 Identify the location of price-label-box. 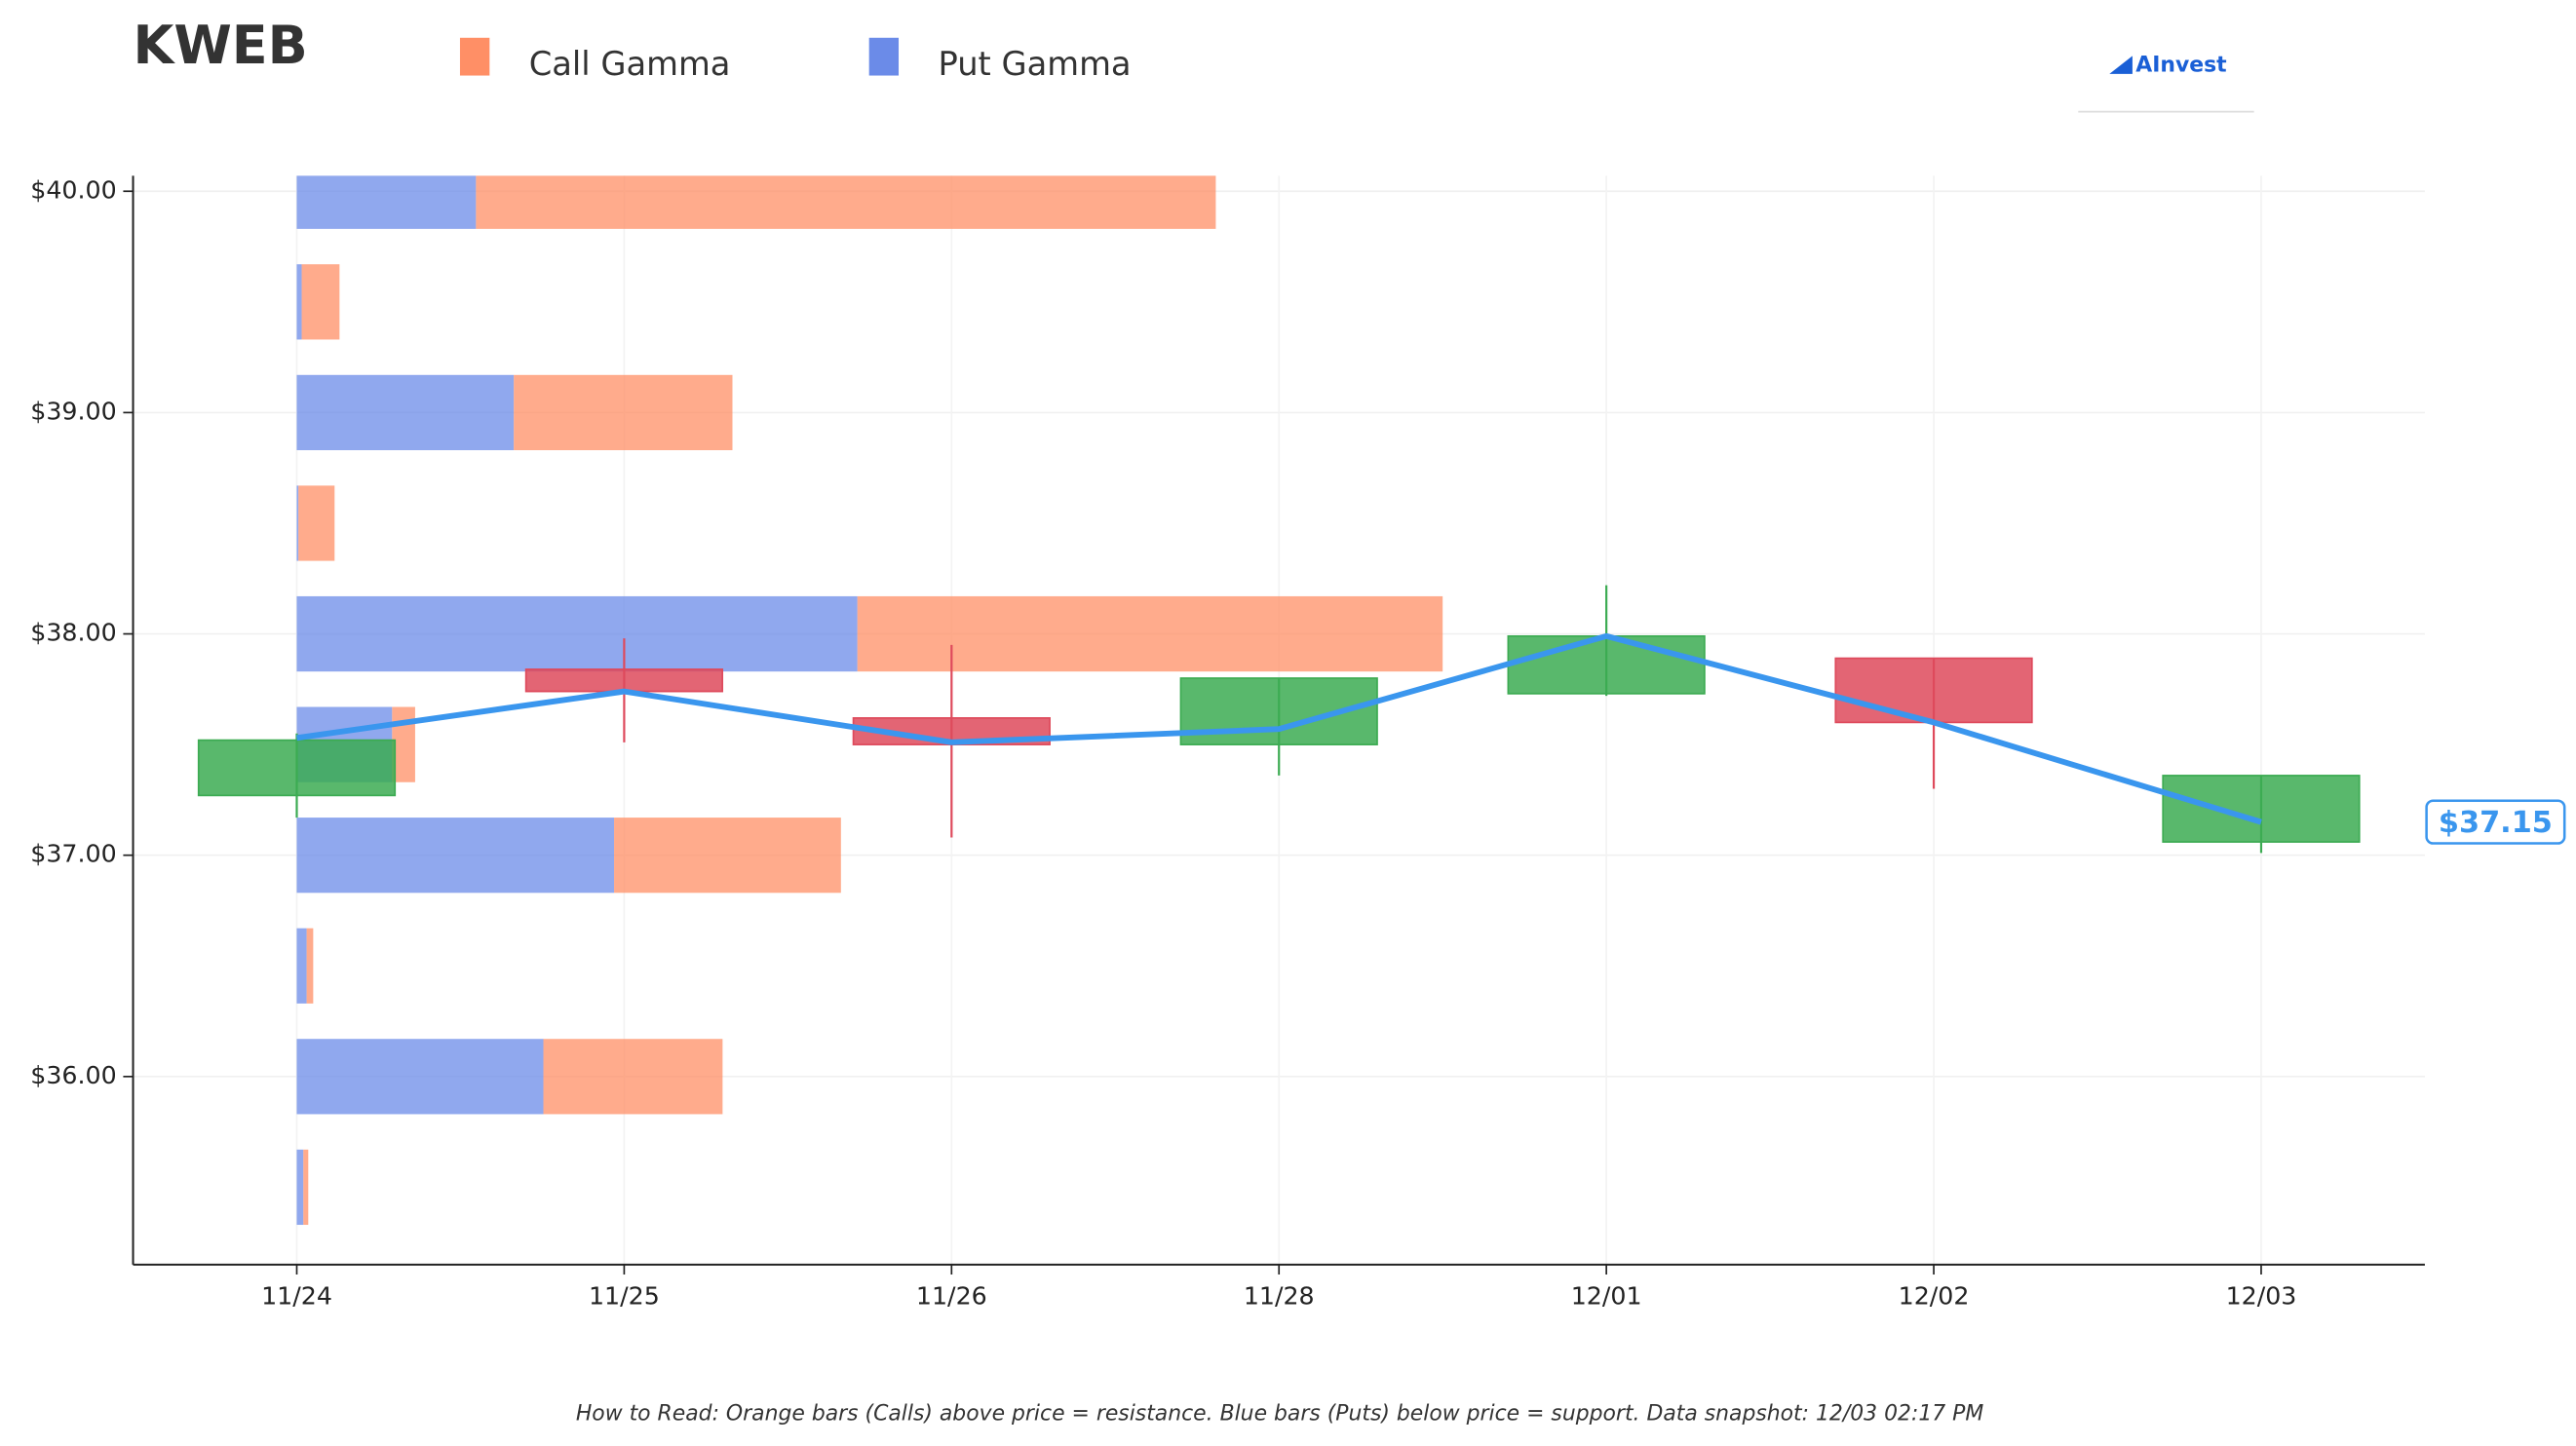
(2495, 822).